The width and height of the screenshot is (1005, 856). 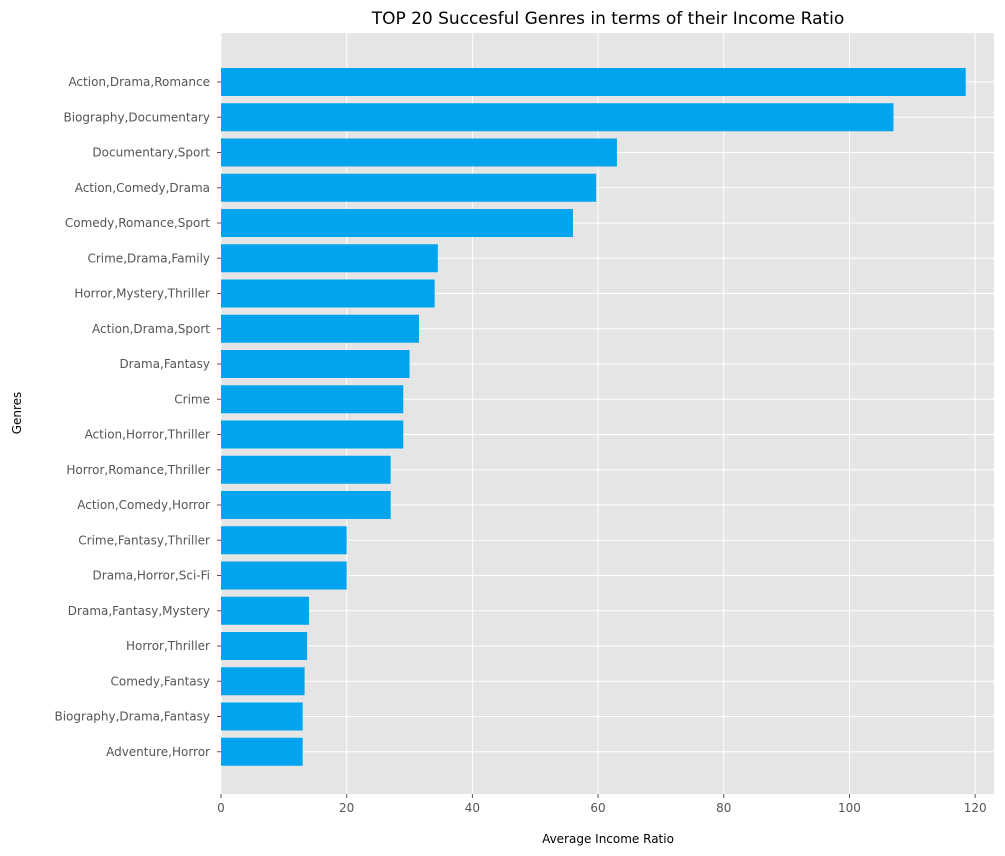 What do you see at coordinates (161, 681) in the screenshot?
I see `y-tick-label: Comedy,Fantasy` at bounding box center [161, 681].